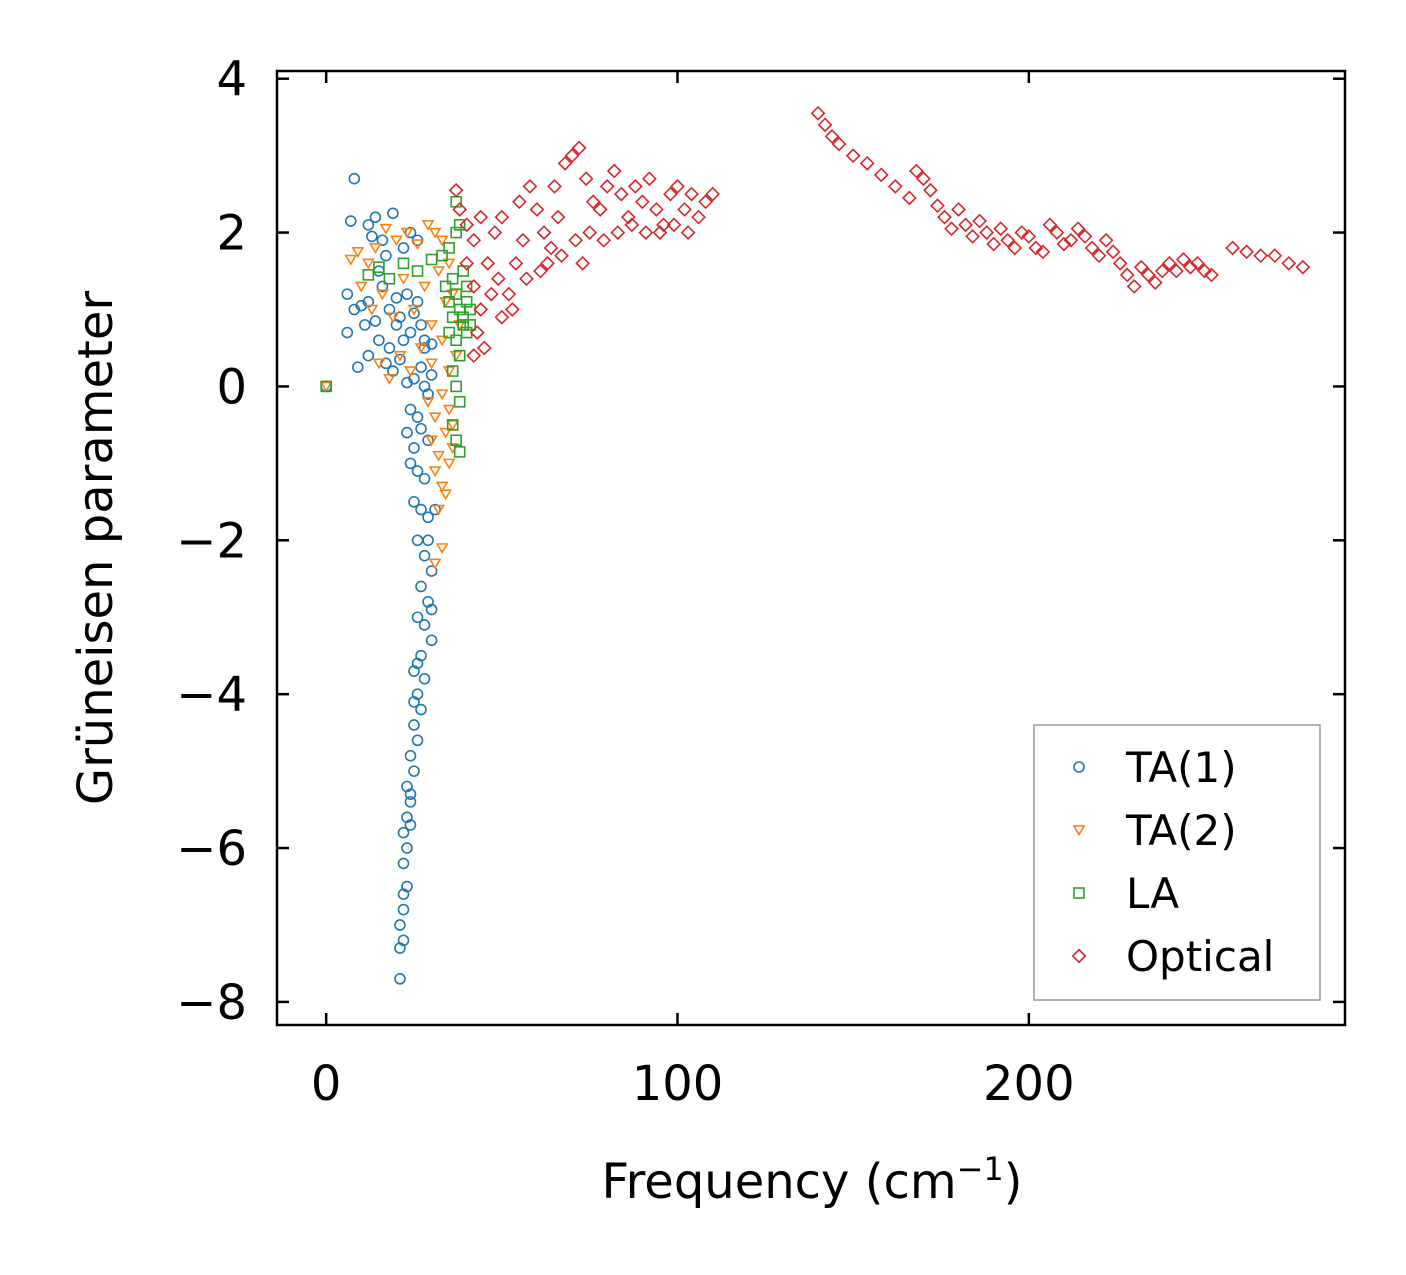  What do you see at coordinates (811, 1180) in the screenshot?
I see `x-axis-label: Frequency (cm−1)` at bounding box center [811, 1180].